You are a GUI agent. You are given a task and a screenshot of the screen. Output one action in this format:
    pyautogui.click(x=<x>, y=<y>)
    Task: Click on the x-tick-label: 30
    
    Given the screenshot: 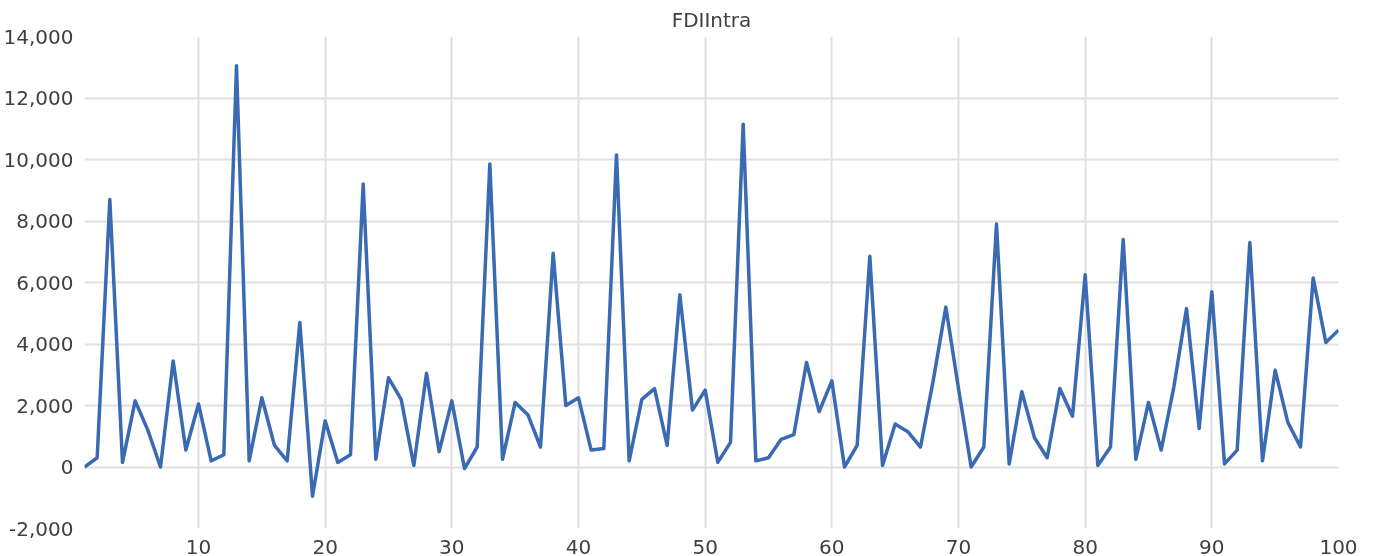 What is the action you would take?
    pyautogui.click(x=452, y=545)
    